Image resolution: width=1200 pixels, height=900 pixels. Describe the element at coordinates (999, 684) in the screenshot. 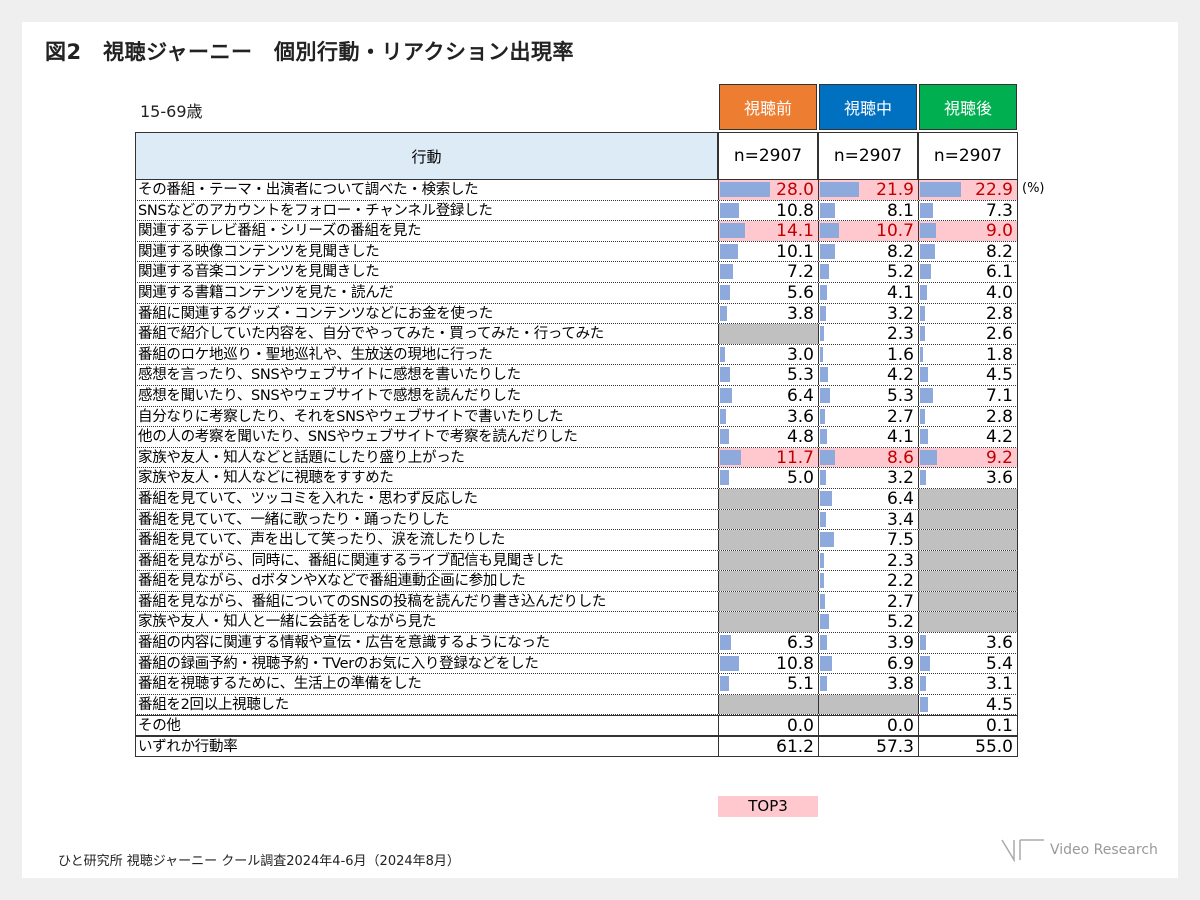

I see `value-label: 3.1` at that location.